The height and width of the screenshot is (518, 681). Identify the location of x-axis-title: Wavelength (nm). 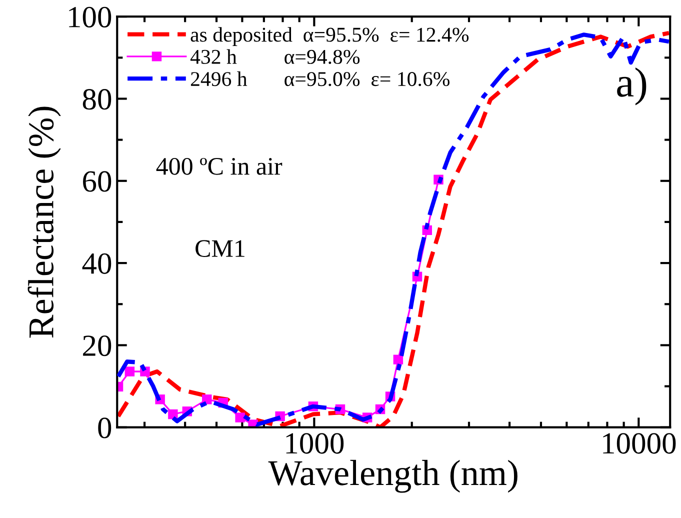
(393, 476).